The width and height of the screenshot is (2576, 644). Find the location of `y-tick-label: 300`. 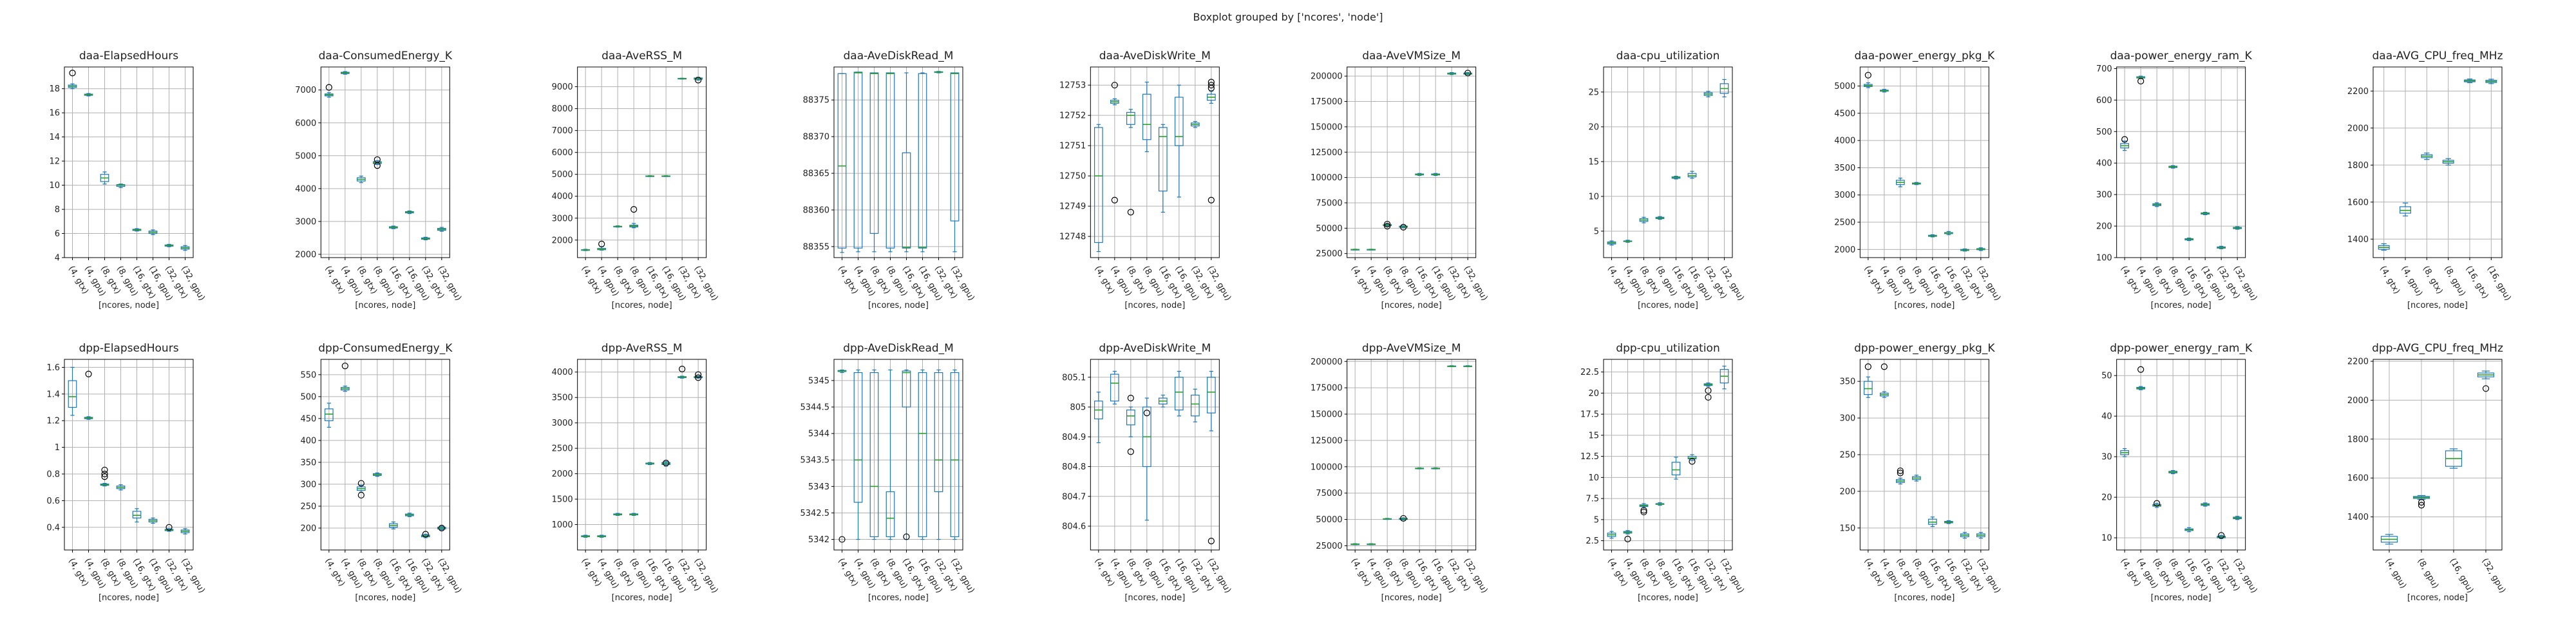

y-tick-label: 300 is located at coordinates (2104, 195).